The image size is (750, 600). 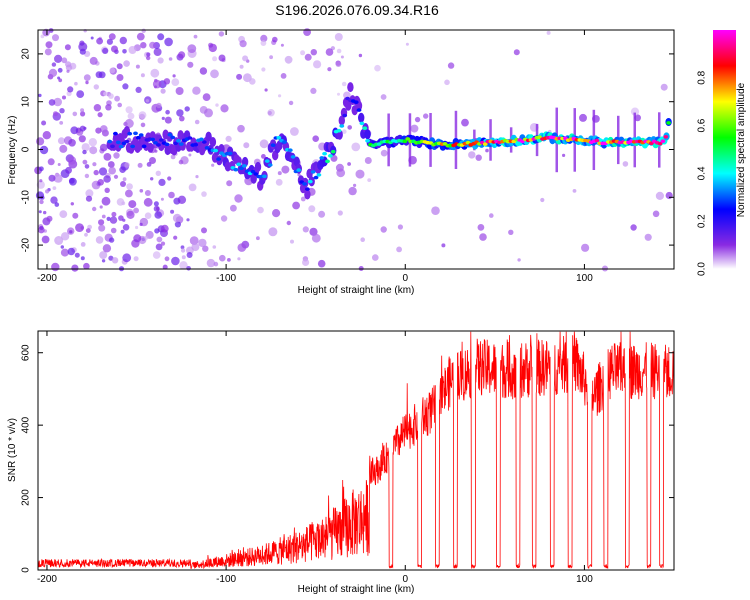 I want to click on snr-x-tick-label: -100, so click(x=226, y=579).